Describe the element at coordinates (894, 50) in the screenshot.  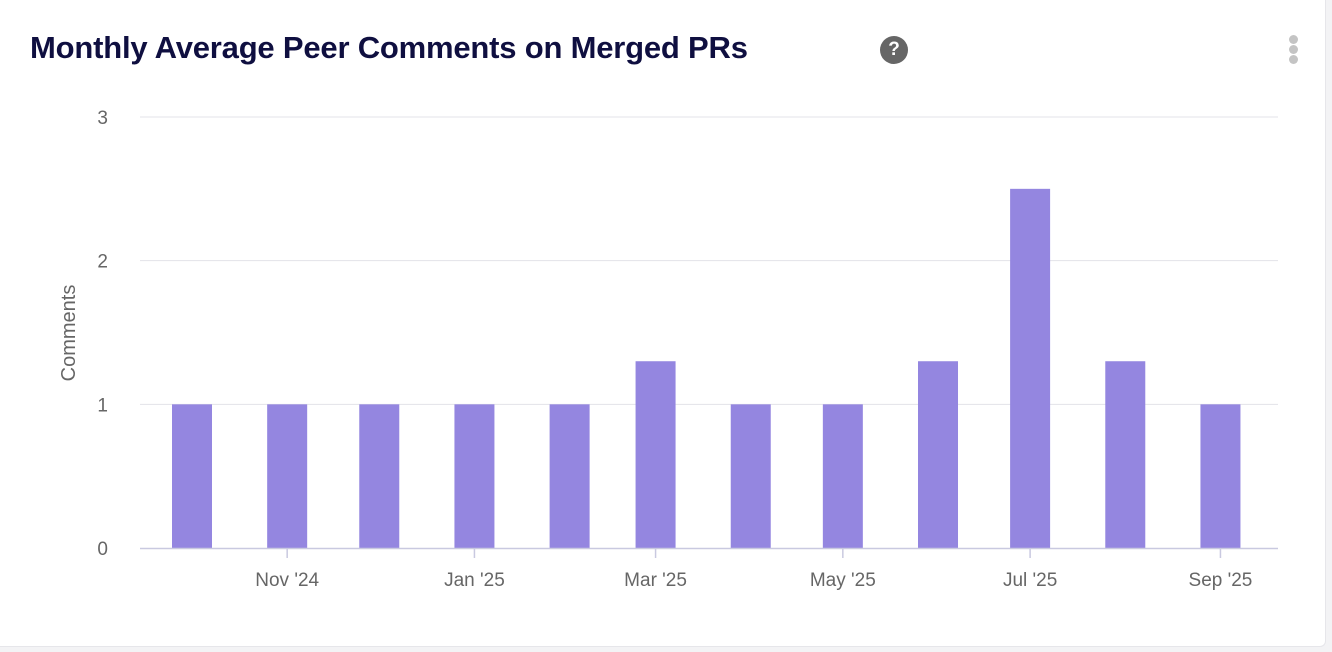
I see `question-circle-icon: ?` at that location.